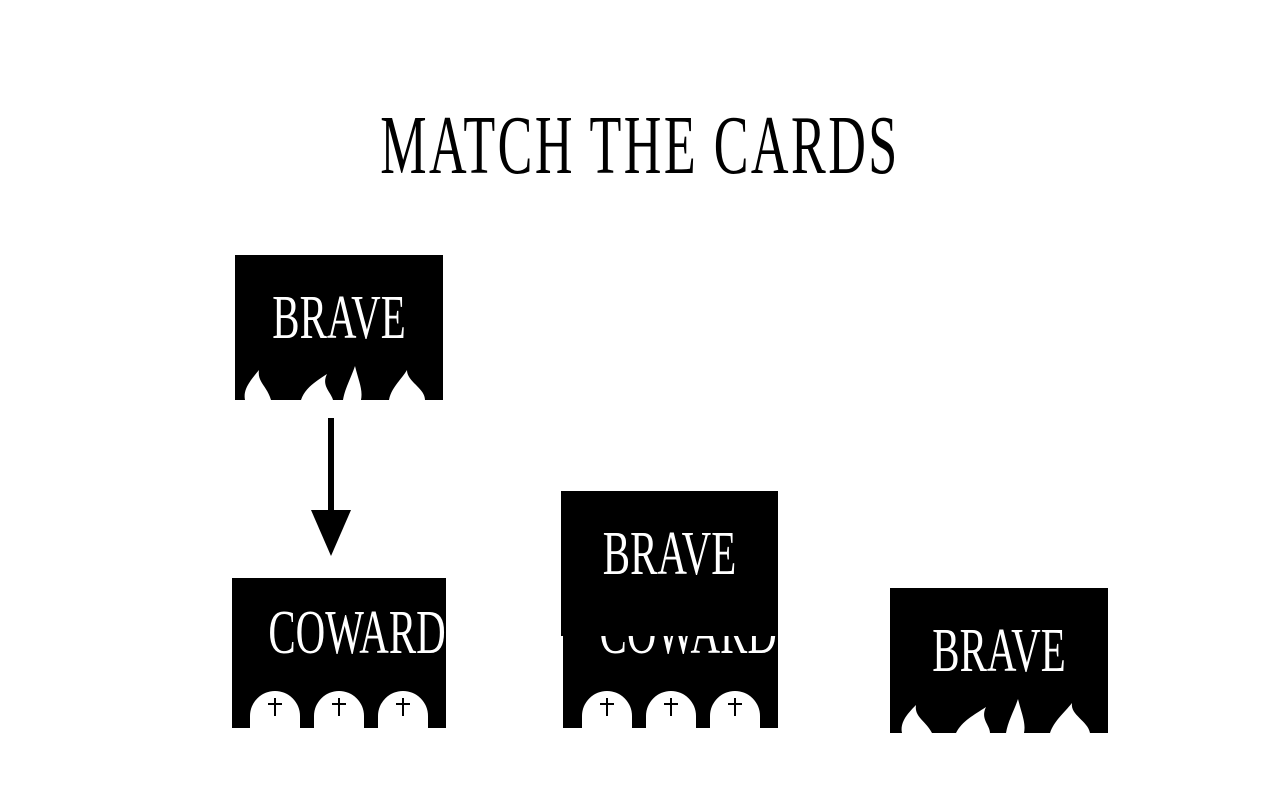 The image size is (1280, 800). I want to click on card-stacked-front: BRAVE, so click(669, 563).